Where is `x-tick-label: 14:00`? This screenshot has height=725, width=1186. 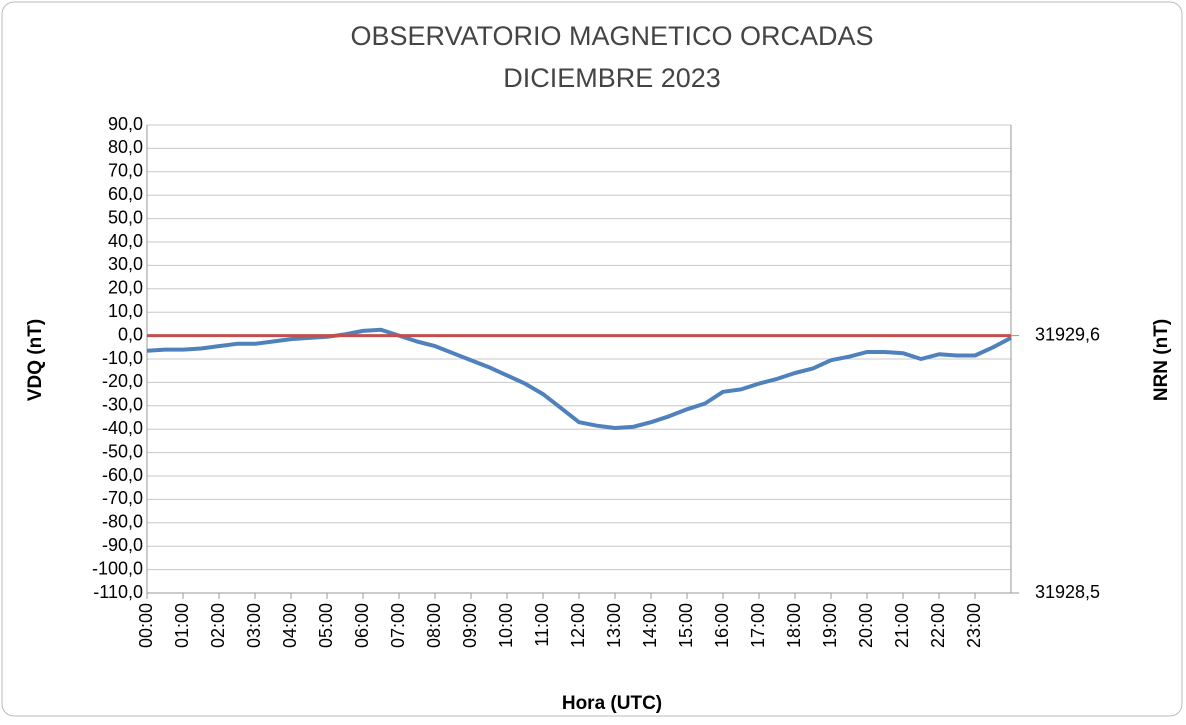 x-tick-label: 14:00 is located at coordinates (650, 625).